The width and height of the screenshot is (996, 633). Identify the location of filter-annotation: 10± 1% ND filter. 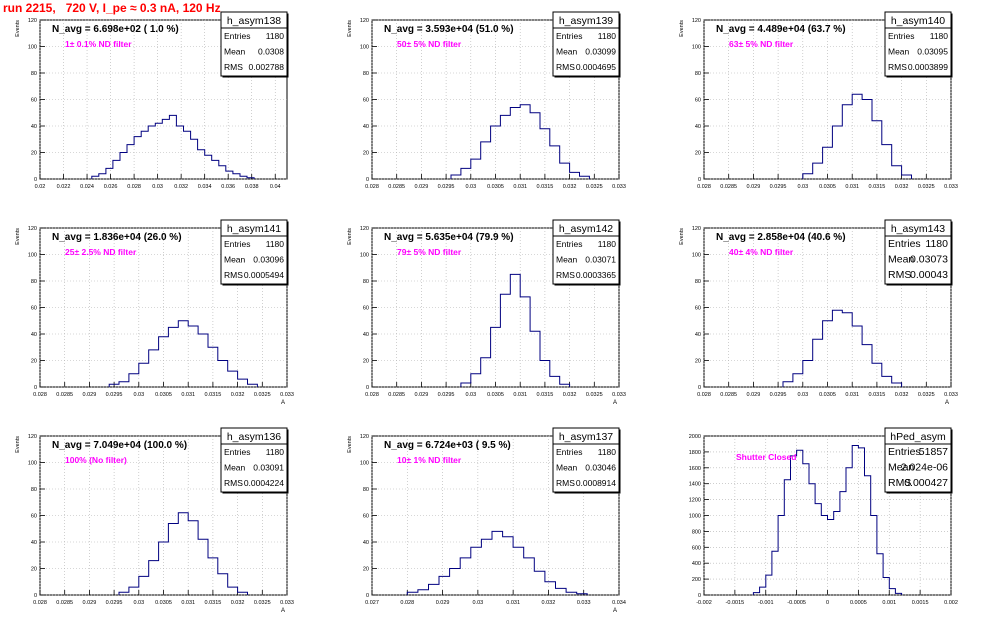
(429, 460).